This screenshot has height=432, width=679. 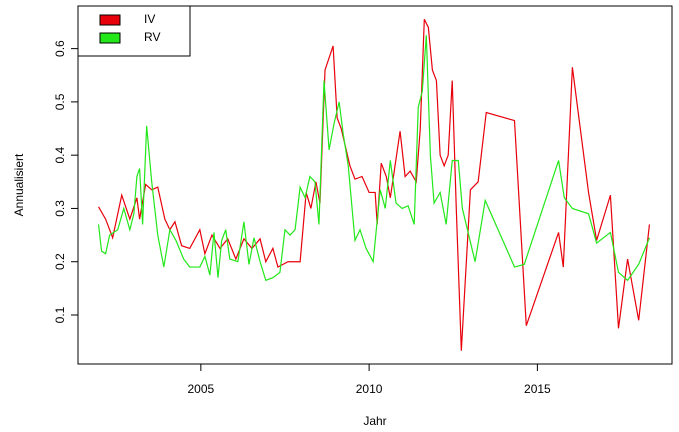 I want to click on y-tick-label: 0.4, so click(x=60, y=155).